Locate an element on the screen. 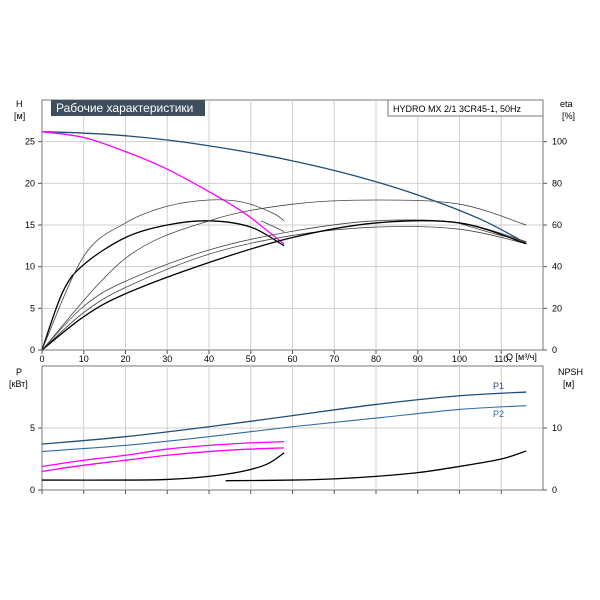 This screenshot has height=600, width=600. x-tick-label: 80 is located at coordinates (376, 359).